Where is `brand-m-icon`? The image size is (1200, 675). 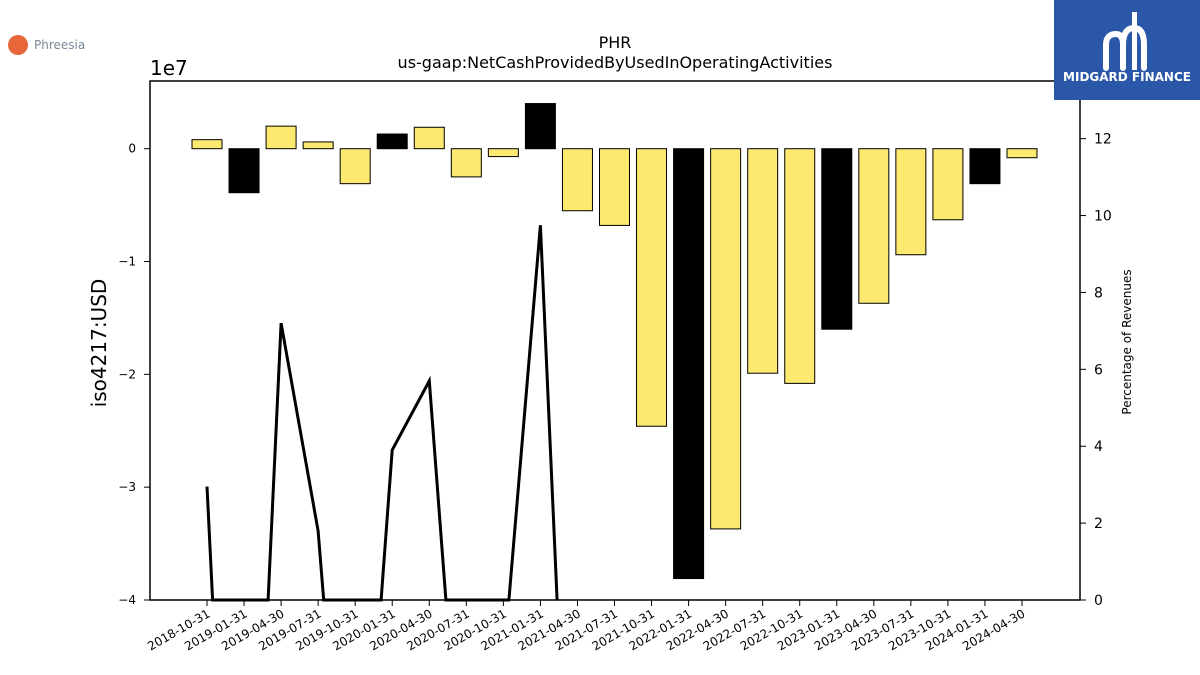
brand-m-icon is located at coordinates (1125, 41).